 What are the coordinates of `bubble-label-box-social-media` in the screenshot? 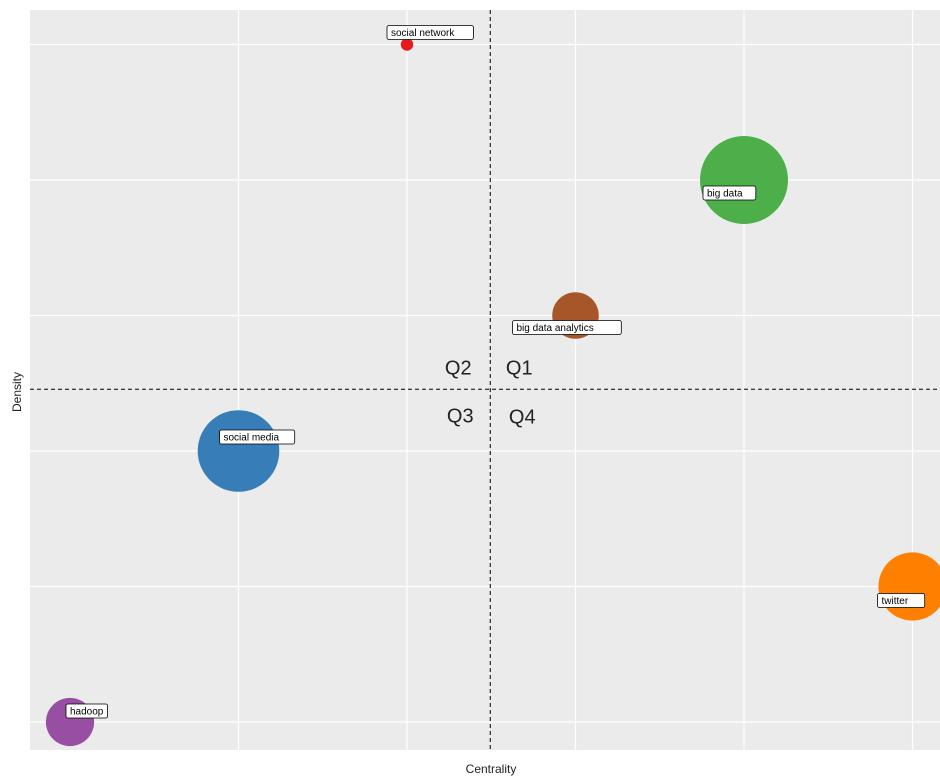 It's located at (257, 437).